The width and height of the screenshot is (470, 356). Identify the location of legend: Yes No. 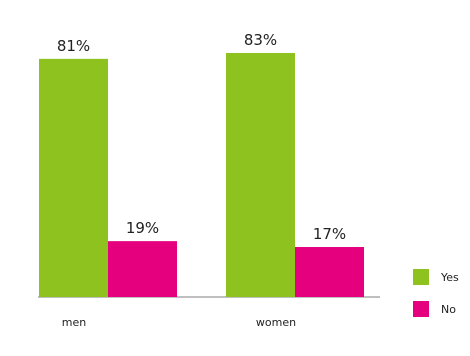
(436, 293).